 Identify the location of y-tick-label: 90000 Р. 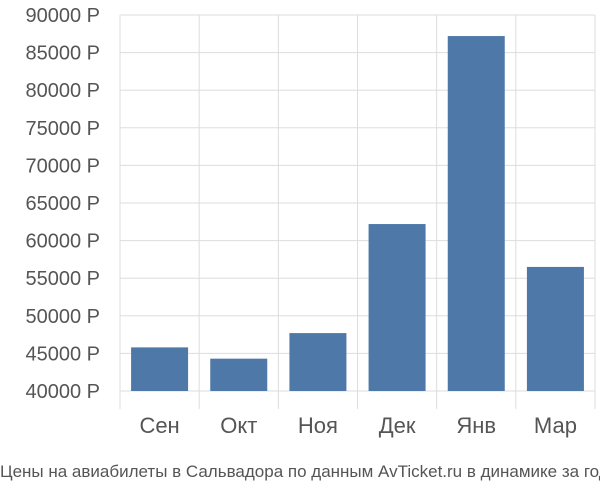
(62, 16).